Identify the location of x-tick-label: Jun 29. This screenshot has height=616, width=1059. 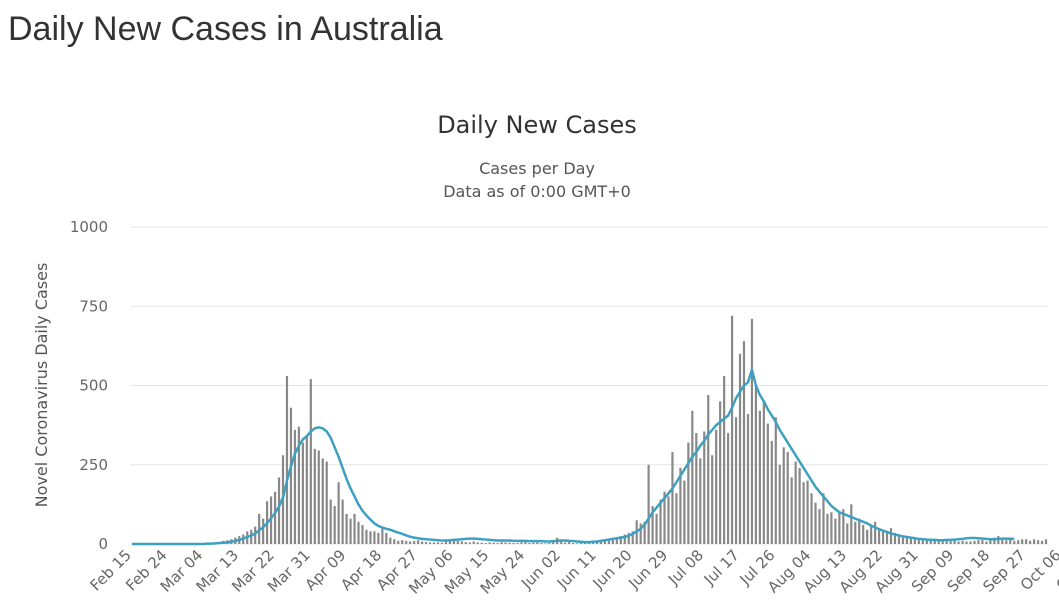
(647, 569).